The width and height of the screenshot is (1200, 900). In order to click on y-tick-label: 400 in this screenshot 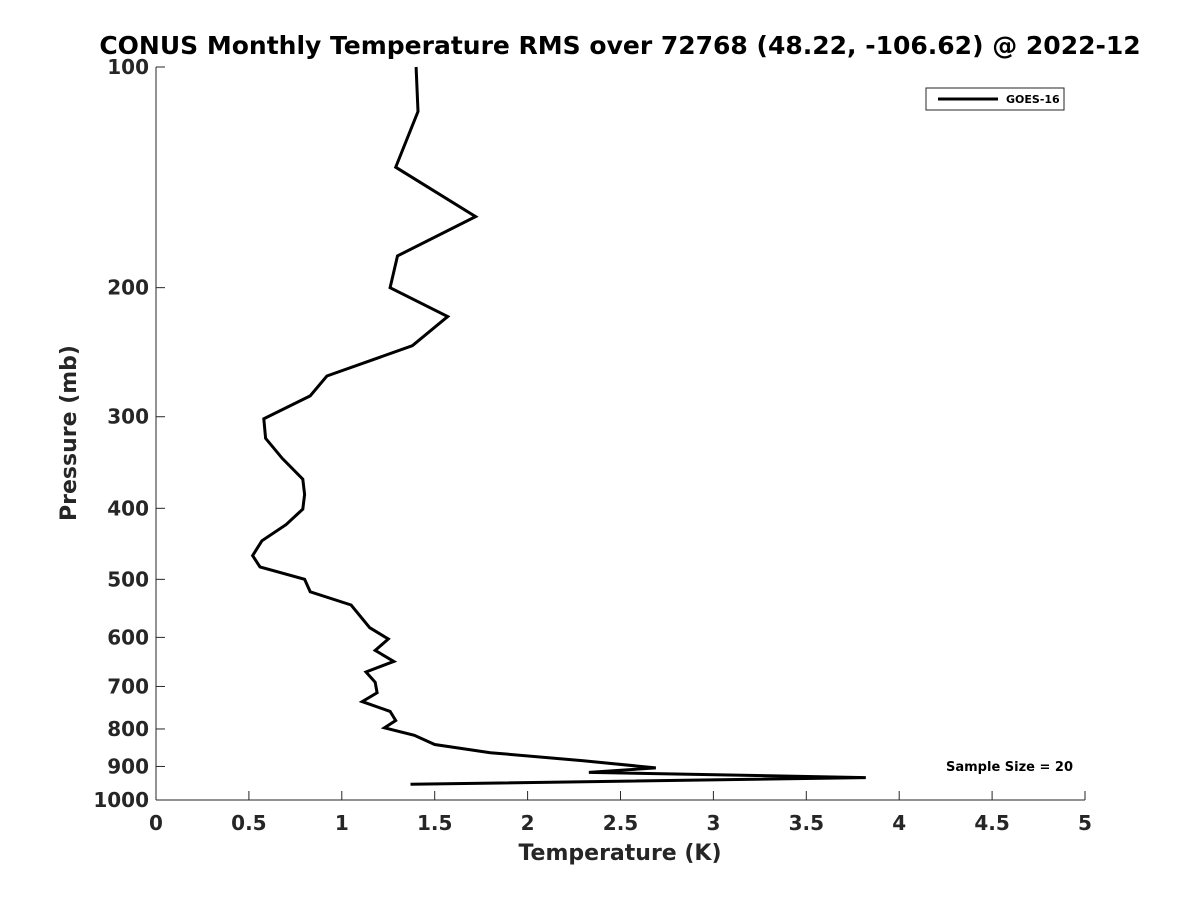, I will do `click(128, 508)`.